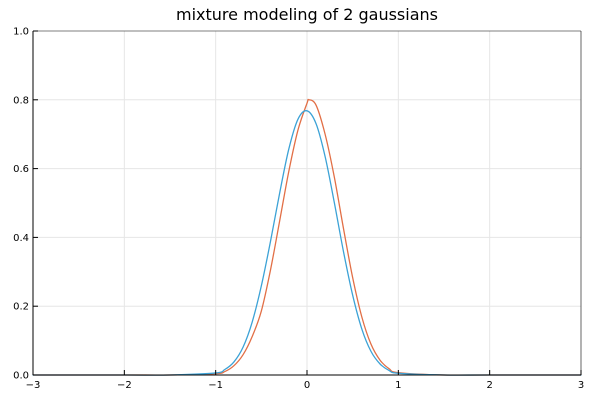 This screenshot has height=404, width=600. What do you see at coordinates (21, 238) in the screenshot?
I see `y-tick-label: 0.4` at bounding box center [21, 238].